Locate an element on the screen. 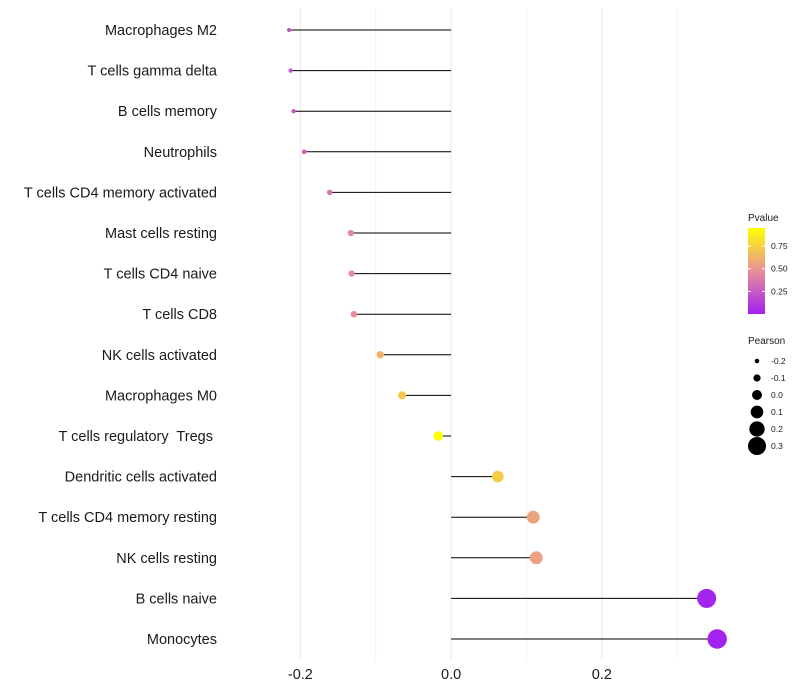  pearson-size-label: 0.1 is located at coordinates (777, 412).